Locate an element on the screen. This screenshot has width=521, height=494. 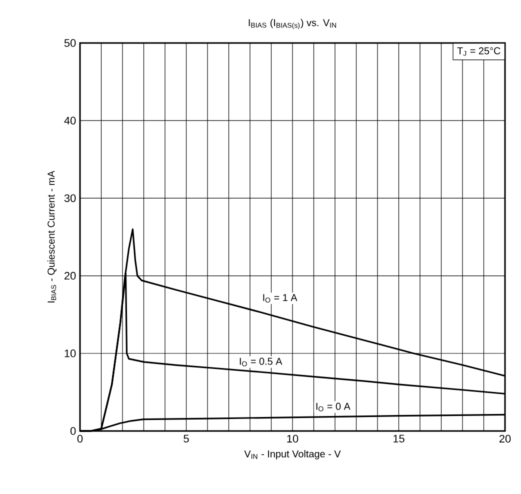
annotation: T$_{J}$ = 25°C is located at coordinates (478, 51).